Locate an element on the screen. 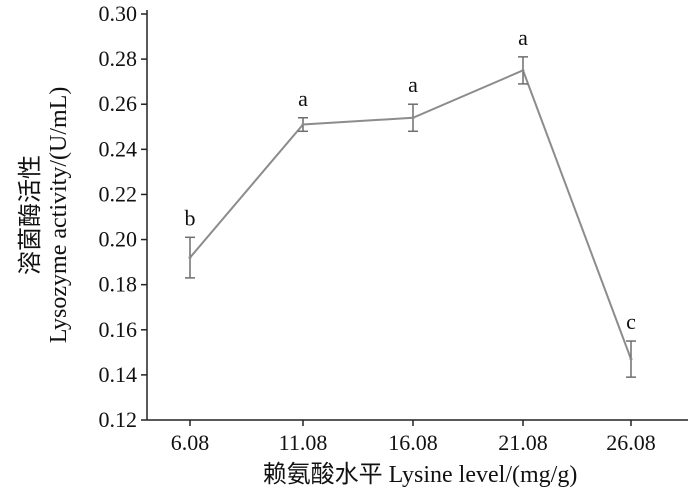 This screenshot has width=700, height=493. x-tick-label: 6.08 is located at coordinates (190, 442).